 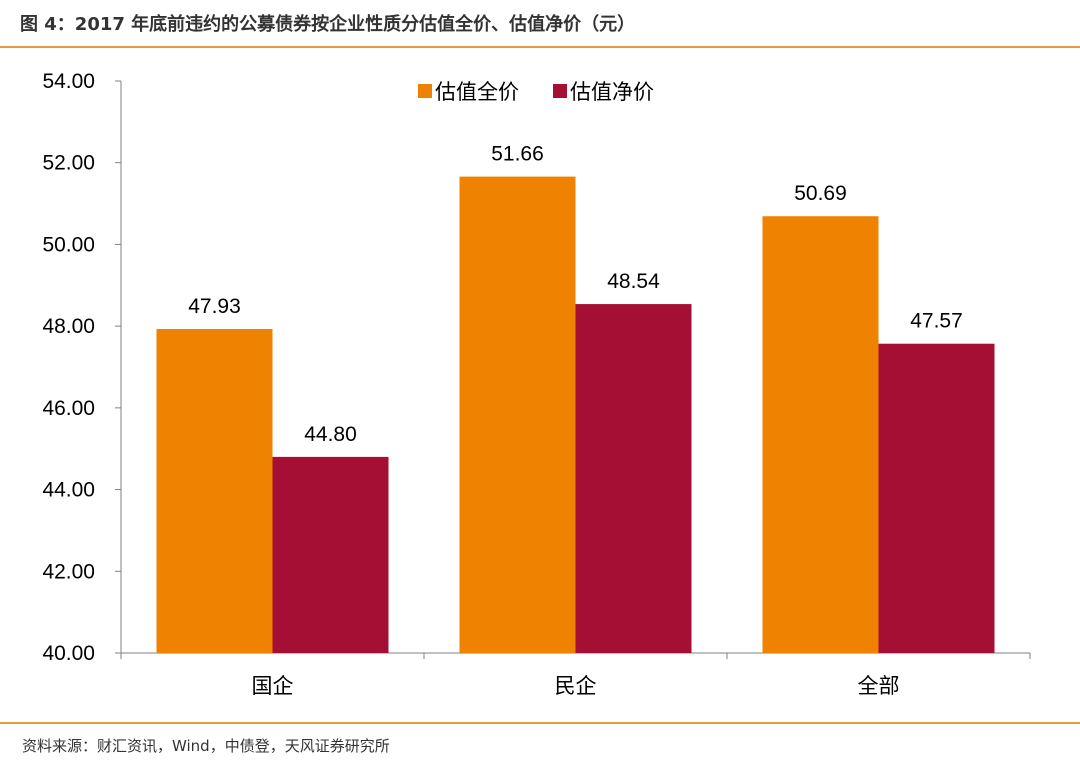 I want to click on legend-label: 估值全价, so click(x=477, y=92).